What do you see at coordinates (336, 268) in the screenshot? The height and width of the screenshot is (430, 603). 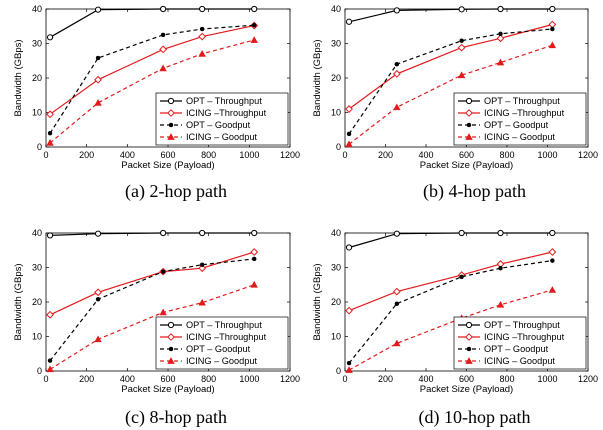 I see `y-tick-label: 30` at bounding box center [336, 268].